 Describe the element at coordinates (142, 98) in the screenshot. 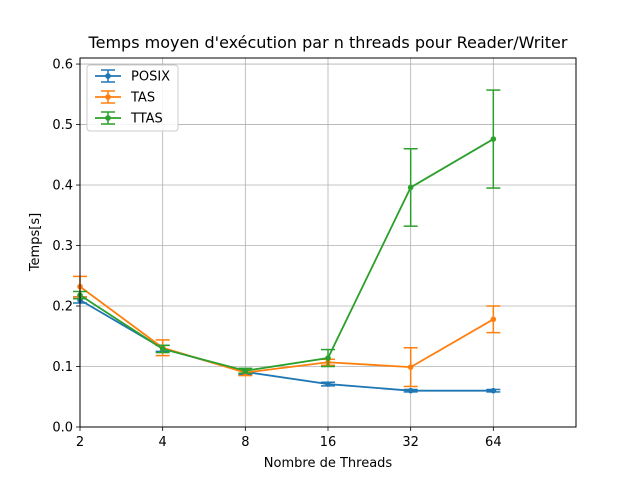

I see `legend-label: TAS` at that location.